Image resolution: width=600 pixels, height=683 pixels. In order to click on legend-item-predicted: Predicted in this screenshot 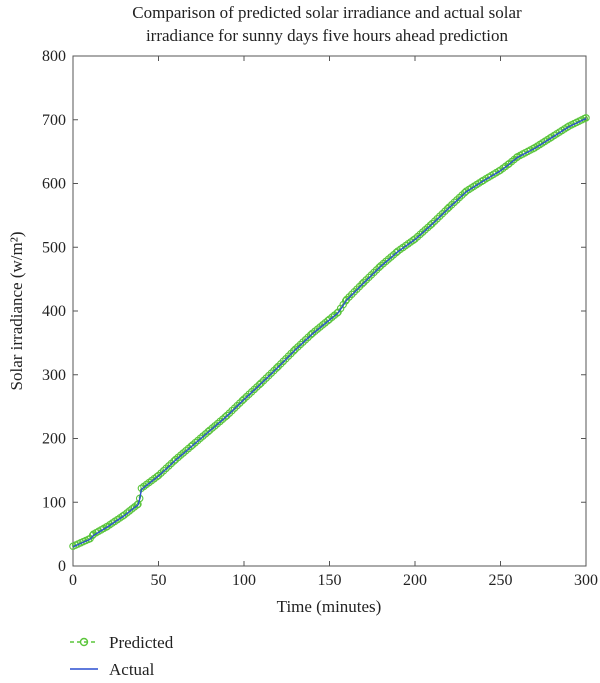, I will do `click(122, 642)`.